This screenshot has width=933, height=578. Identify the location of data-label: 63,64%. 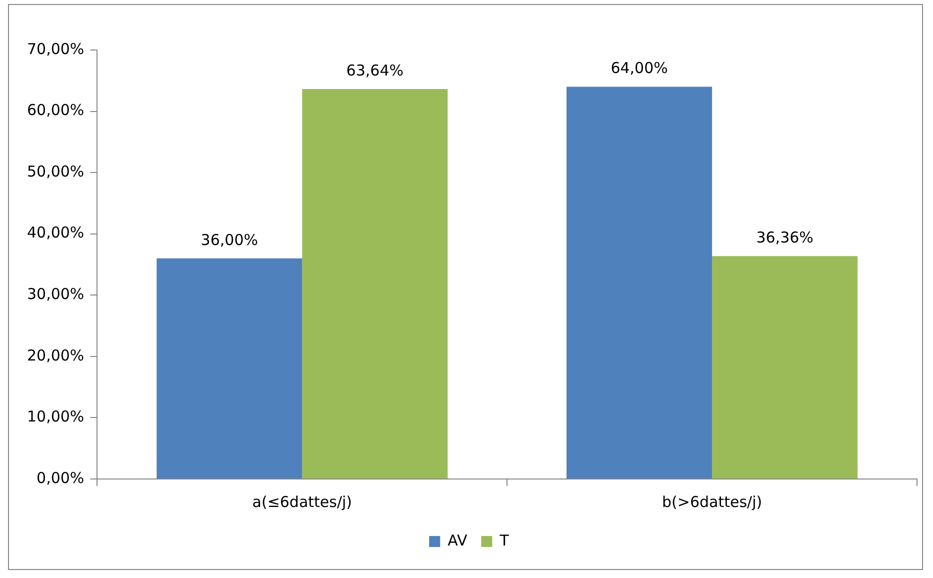
(375, 70).